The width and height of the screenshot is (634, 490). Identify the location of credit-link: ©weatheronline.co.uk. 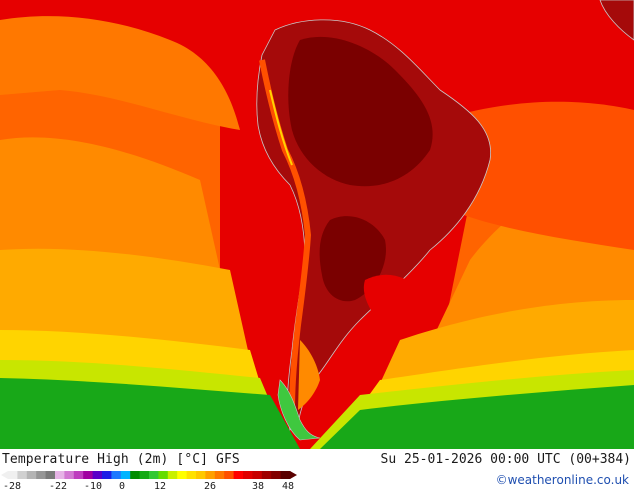
(562, 480).